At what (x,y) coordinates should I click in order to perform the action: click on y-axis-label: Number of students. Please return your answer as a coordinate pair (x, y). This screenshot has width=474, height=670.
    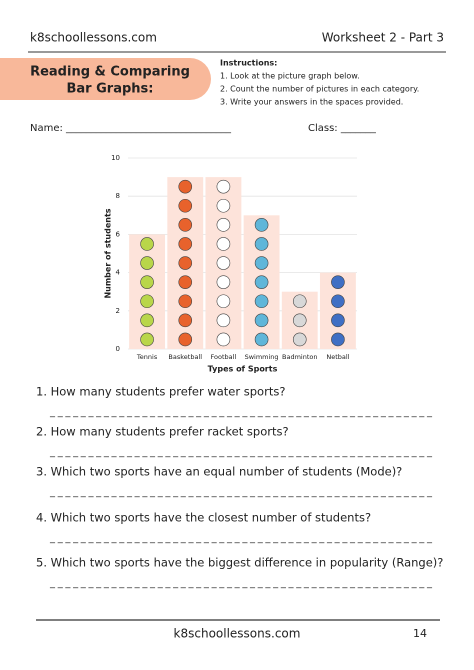
    Looking at the image, I should click on (108, 253).